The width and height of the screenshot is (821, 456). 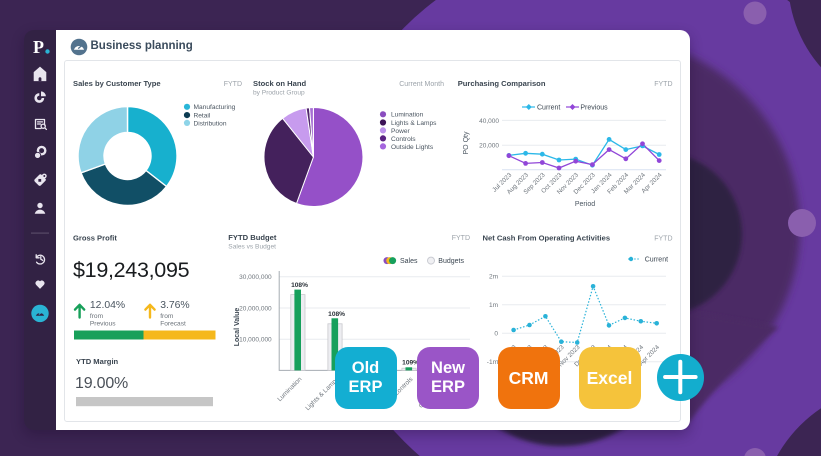 What do you see at coordinates (280, 83) in the screenshot?
I see `svg-text: Stock on Hand` at bounding box center [280, 83].